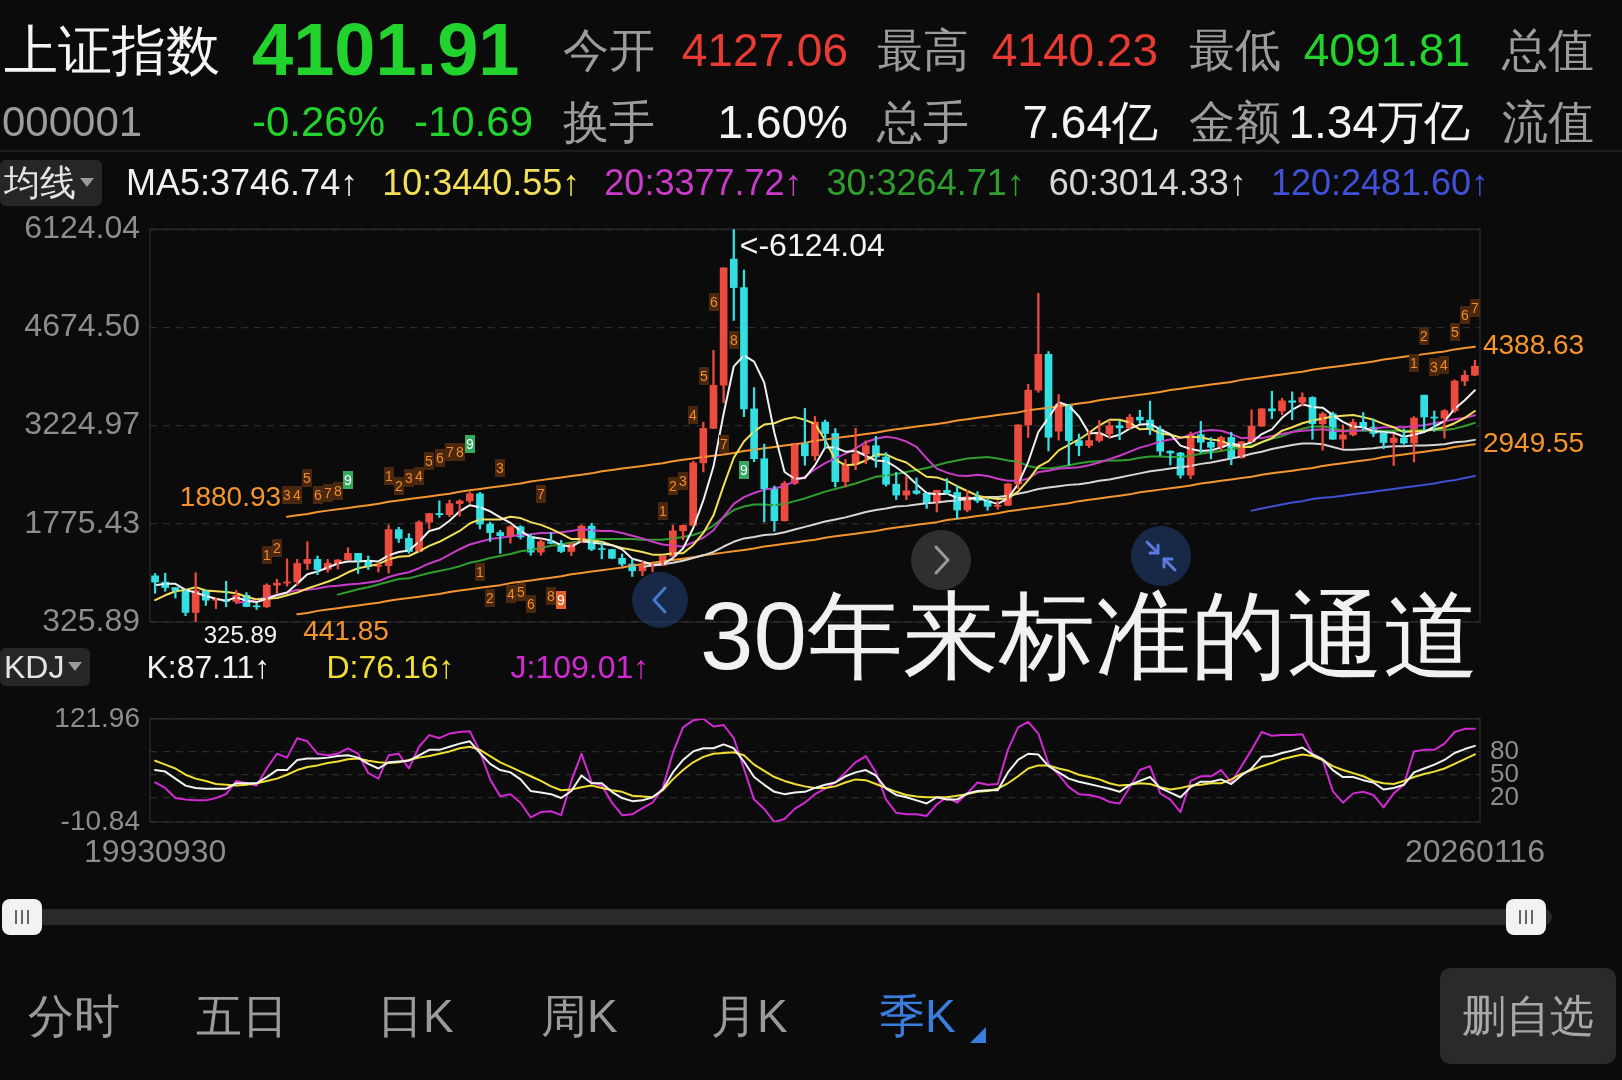  Describe the element at coordinates (923, 50) in the screenshot. I see `text: 最高` at that location.